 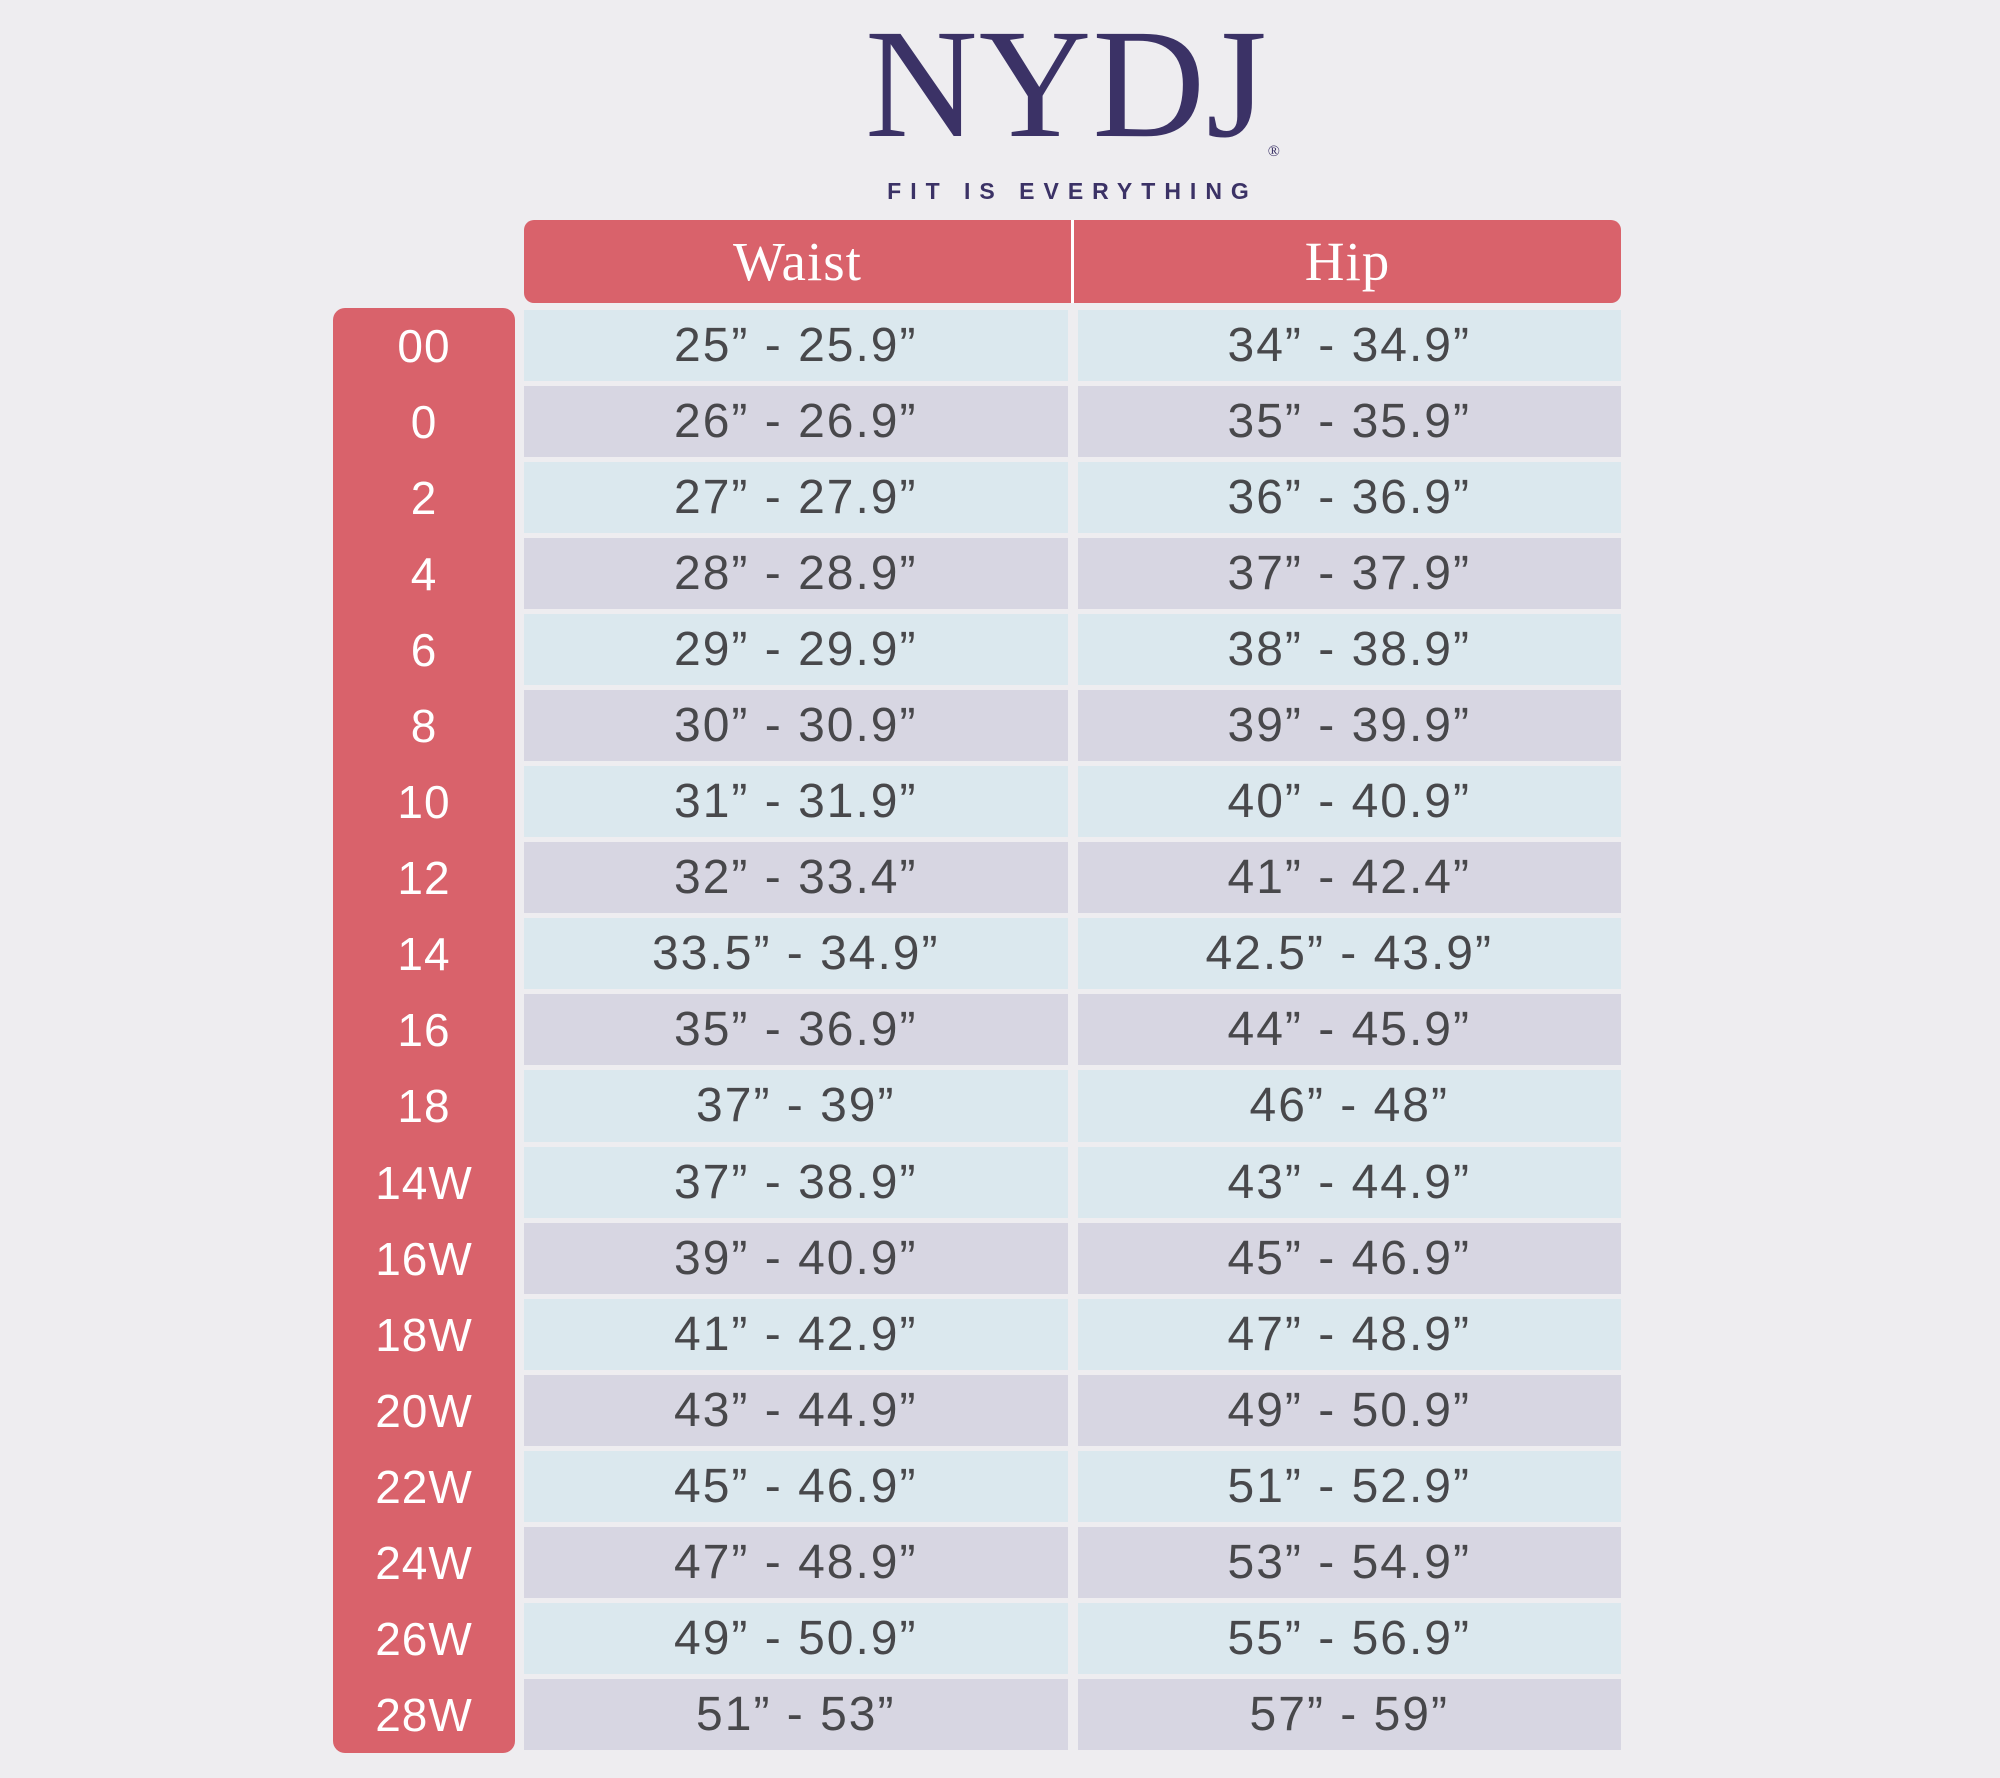 What do you see at coordinates (796, 1714) in the screenshot?
I see `waist-cell: 51” - 53”` at bounding box center [796, 1714].